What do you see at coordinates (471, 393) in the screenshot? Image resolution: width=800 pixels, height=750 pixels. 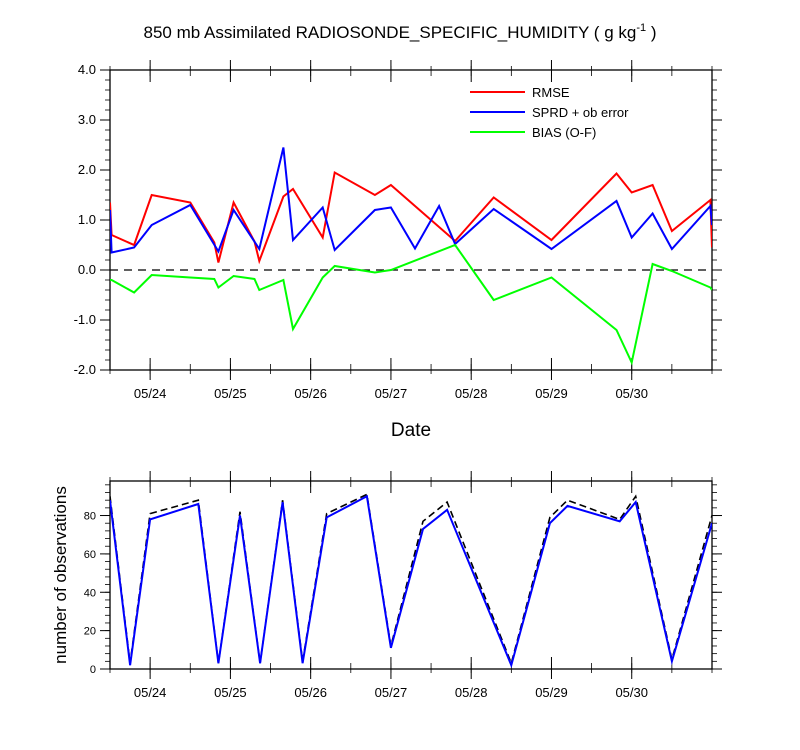 I see `chart-1-x-tick-label: 05/28` at bounding box center [471, 393].